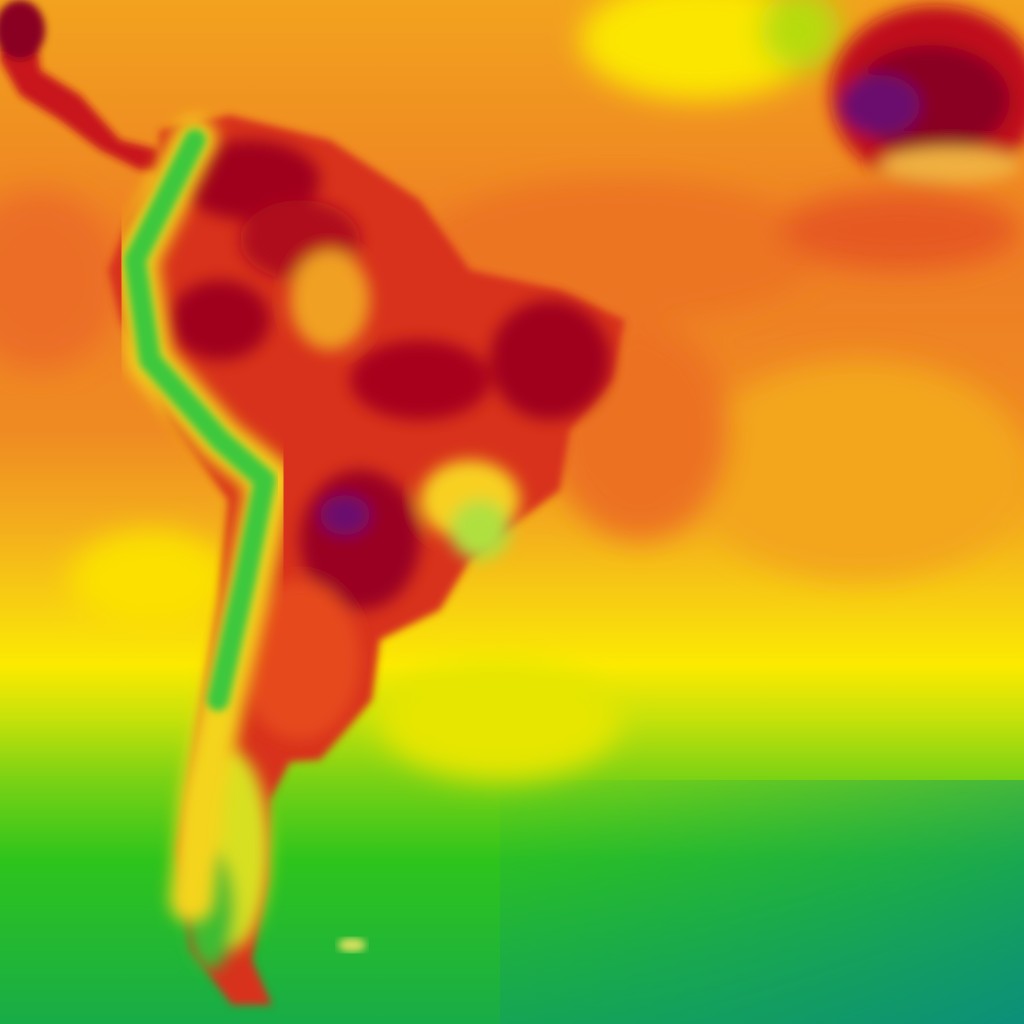 This screenshot has height=1024, width=1024. Describe the element at coordinates (85, 85) in the screenshot. I see `central-america` at that location.